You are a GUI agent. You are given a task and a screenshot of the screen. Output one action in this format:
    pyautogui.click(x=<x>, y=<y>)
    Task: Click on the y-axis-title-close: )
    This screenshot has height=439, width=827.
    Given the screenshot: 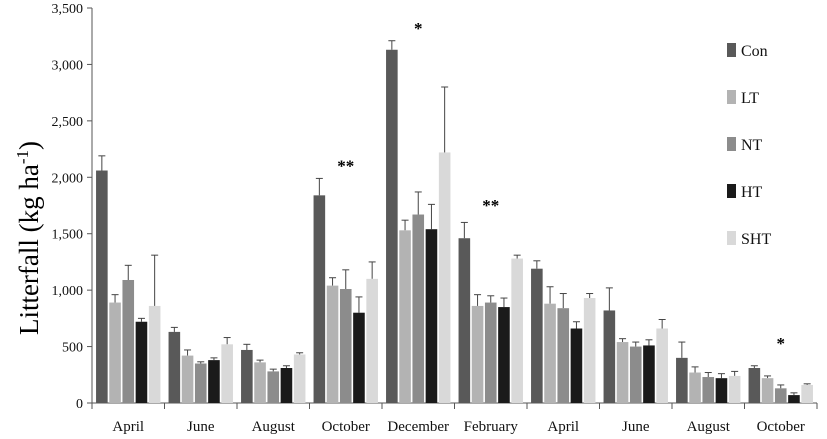 What is the action you would take?
    pyautogui.click(x=29, y=145)
    